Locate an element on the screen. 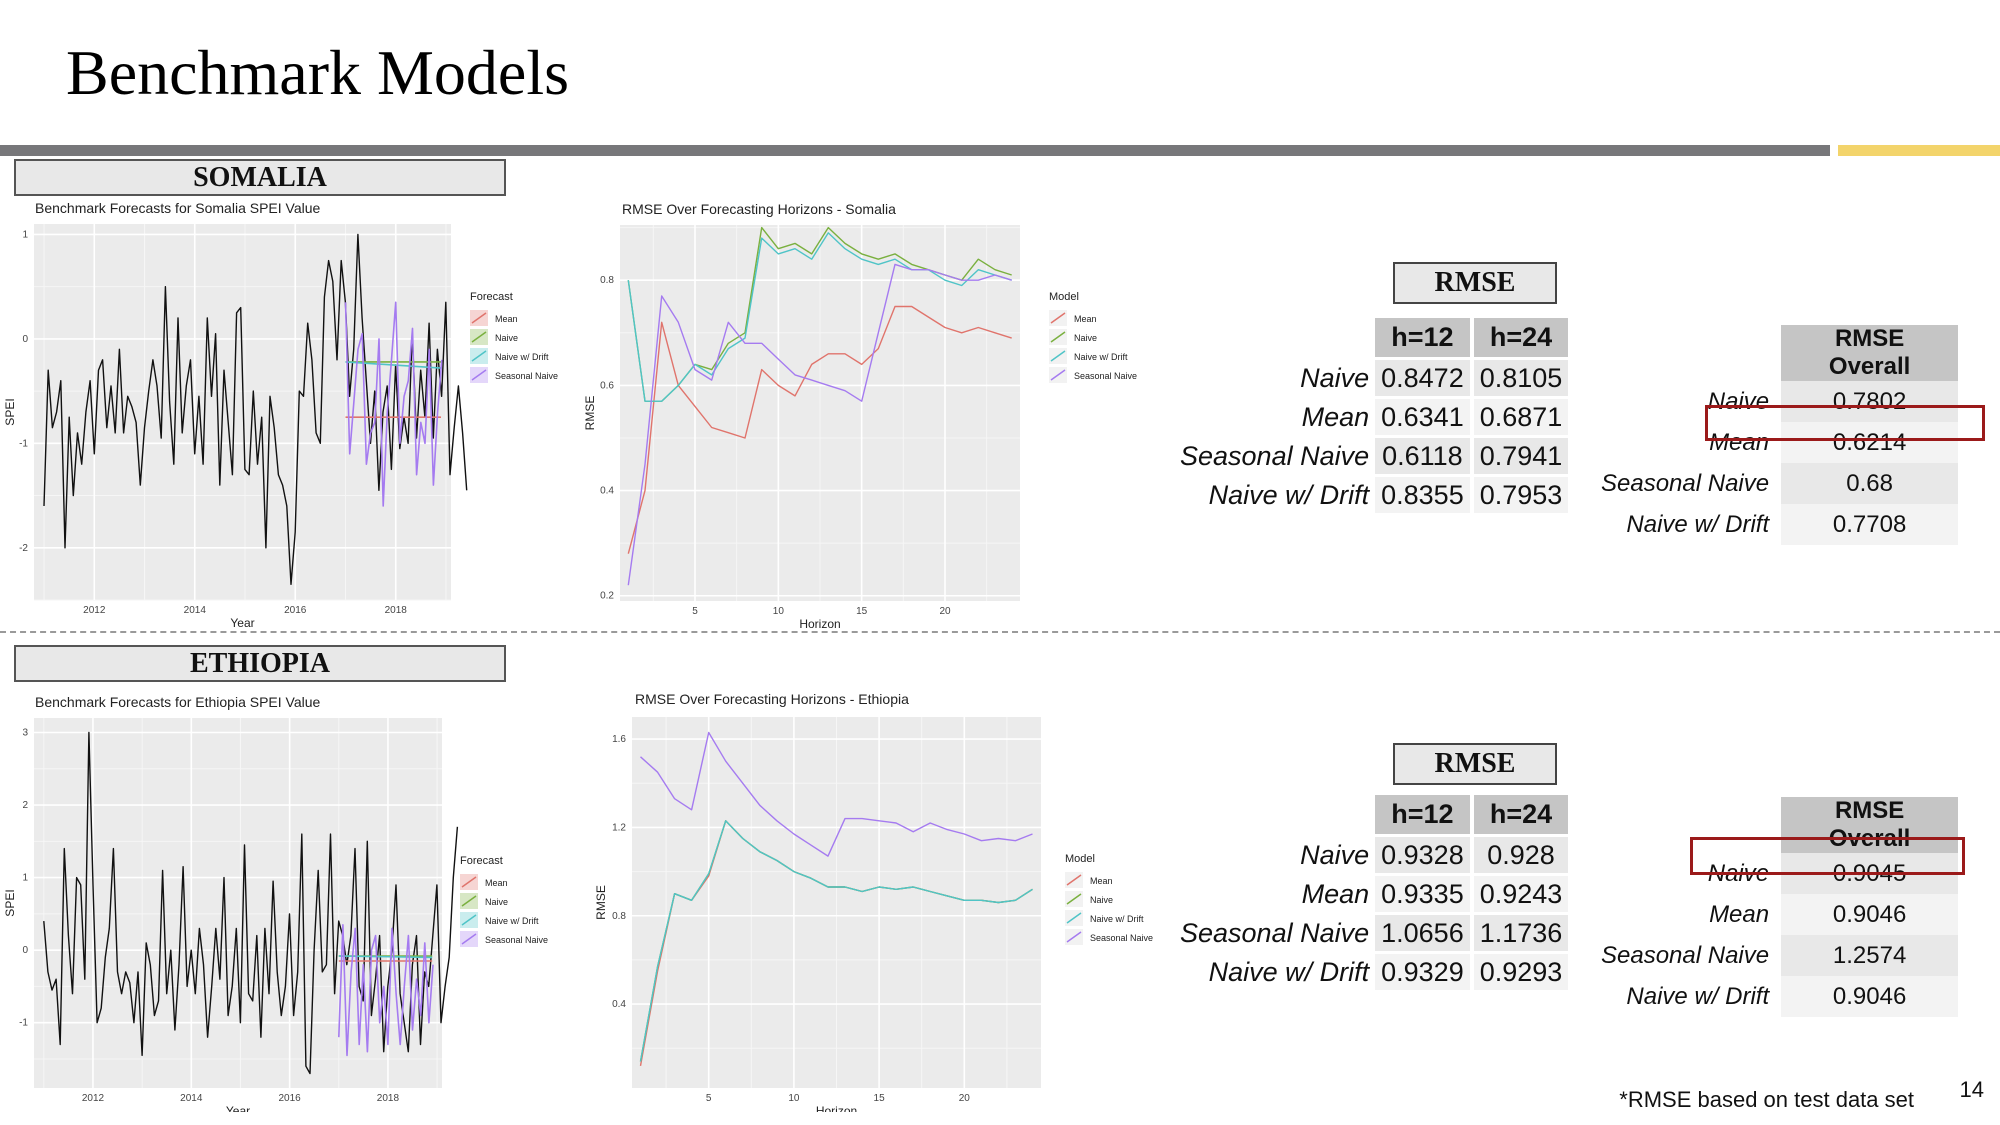 This screenshot has height=1125, width=2000. table-row: Seasonal Naive 1.0656 1.1736 is located at coordinates (1371, 933).